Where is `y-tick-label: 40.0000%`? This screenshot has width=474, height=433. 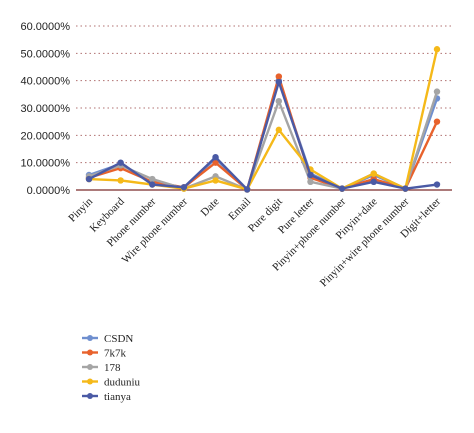 y-tick-label: 40.0000% is located at coordinates (45, 82).